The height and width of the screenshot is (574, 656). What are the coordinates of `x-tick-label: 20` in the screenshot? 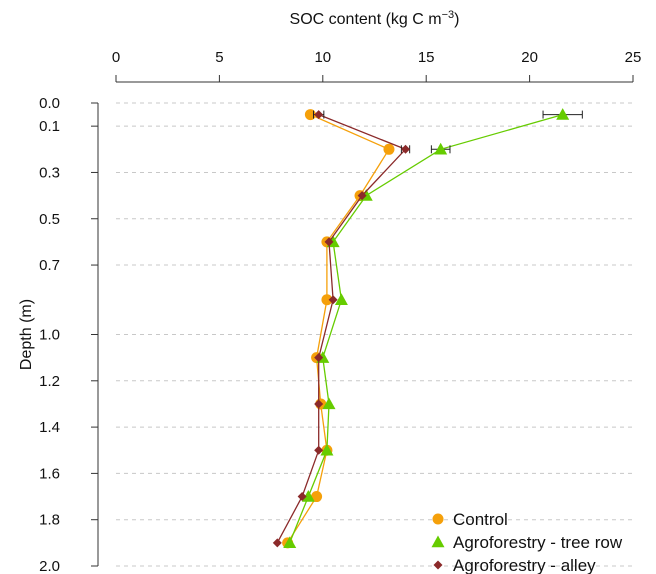 It's located at (529, 57).